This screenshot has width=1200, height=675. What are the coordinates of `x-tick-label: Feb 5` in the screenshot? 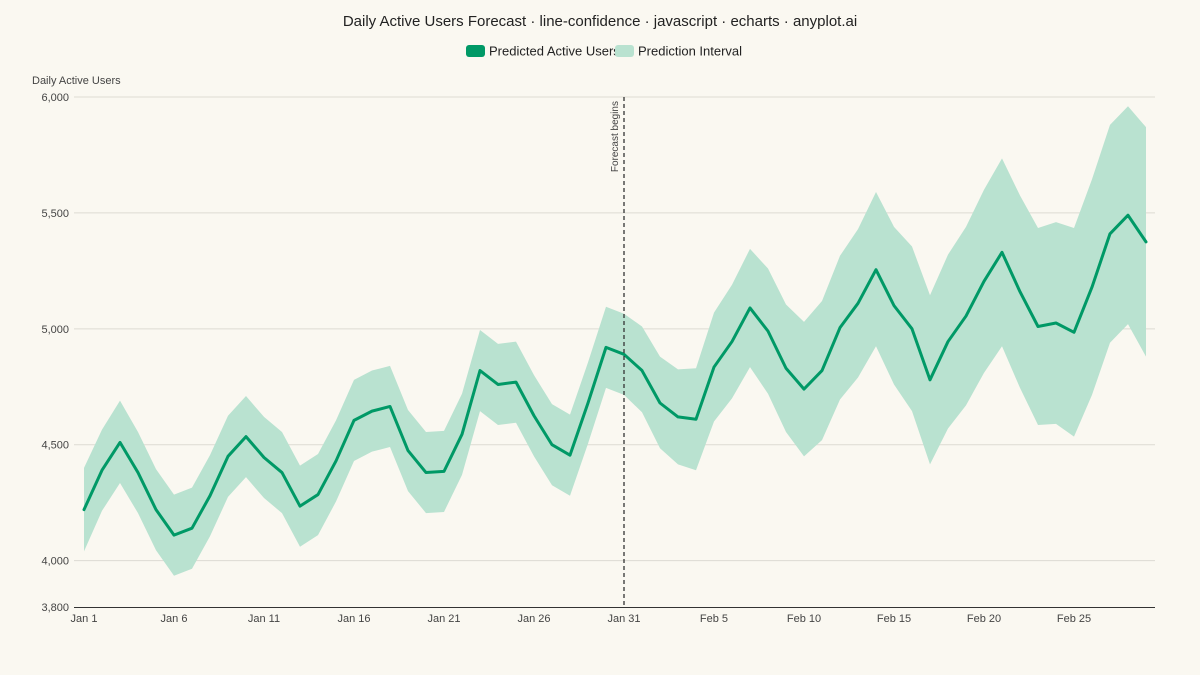 It's located at (714, 619).